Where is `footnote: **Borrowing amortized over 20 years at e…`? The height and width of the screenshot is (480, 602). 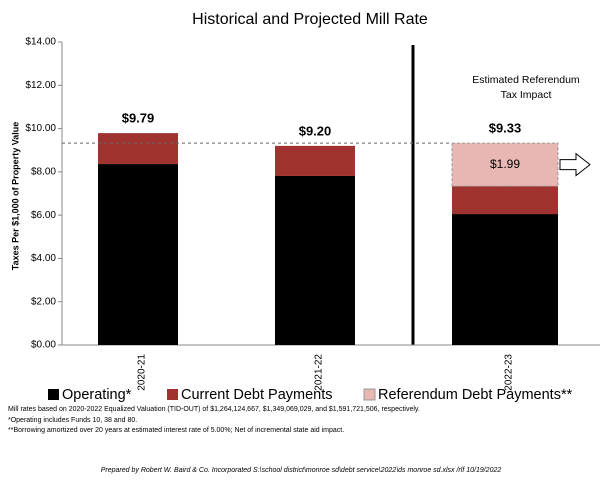
footnote: **Borrowing amortized over 20 years at e… is located at coordinates (176, 430).